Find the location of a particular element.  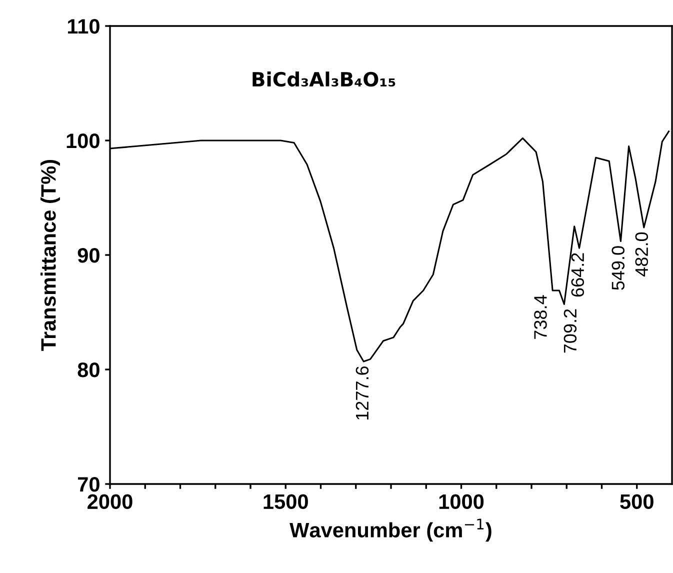

y-tick-label: 110 is located at coordinates (84, 26).